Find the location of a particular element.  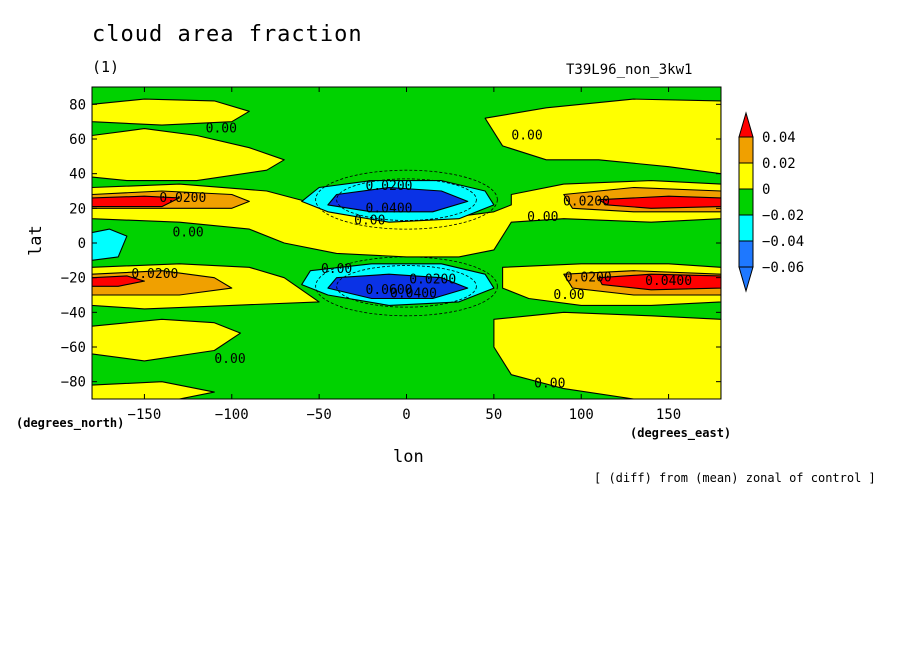

chart-subtitle: (1) is located at coordinates (106, 67).